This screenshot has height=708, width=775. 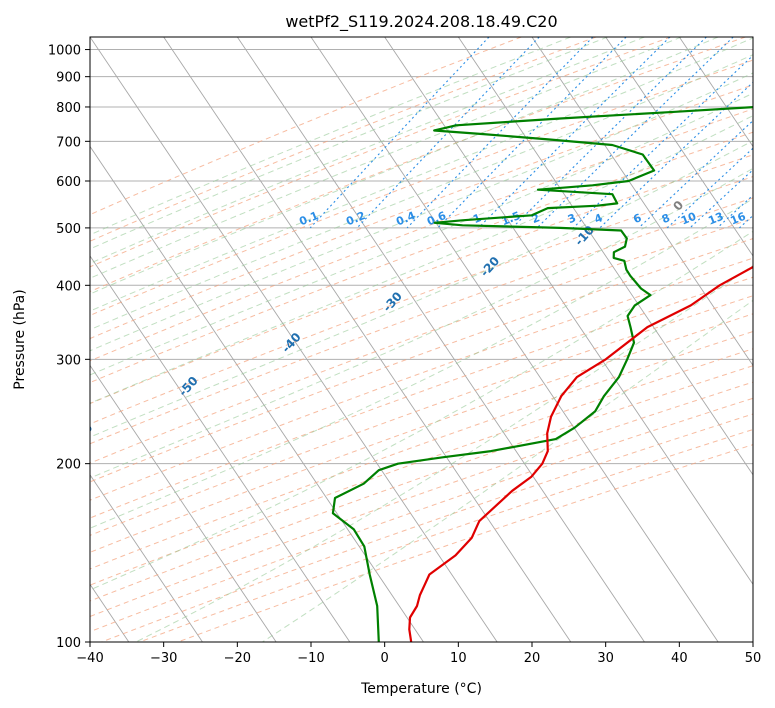 I want to click on y-tick-label: 100, so click(x=68, y=643).